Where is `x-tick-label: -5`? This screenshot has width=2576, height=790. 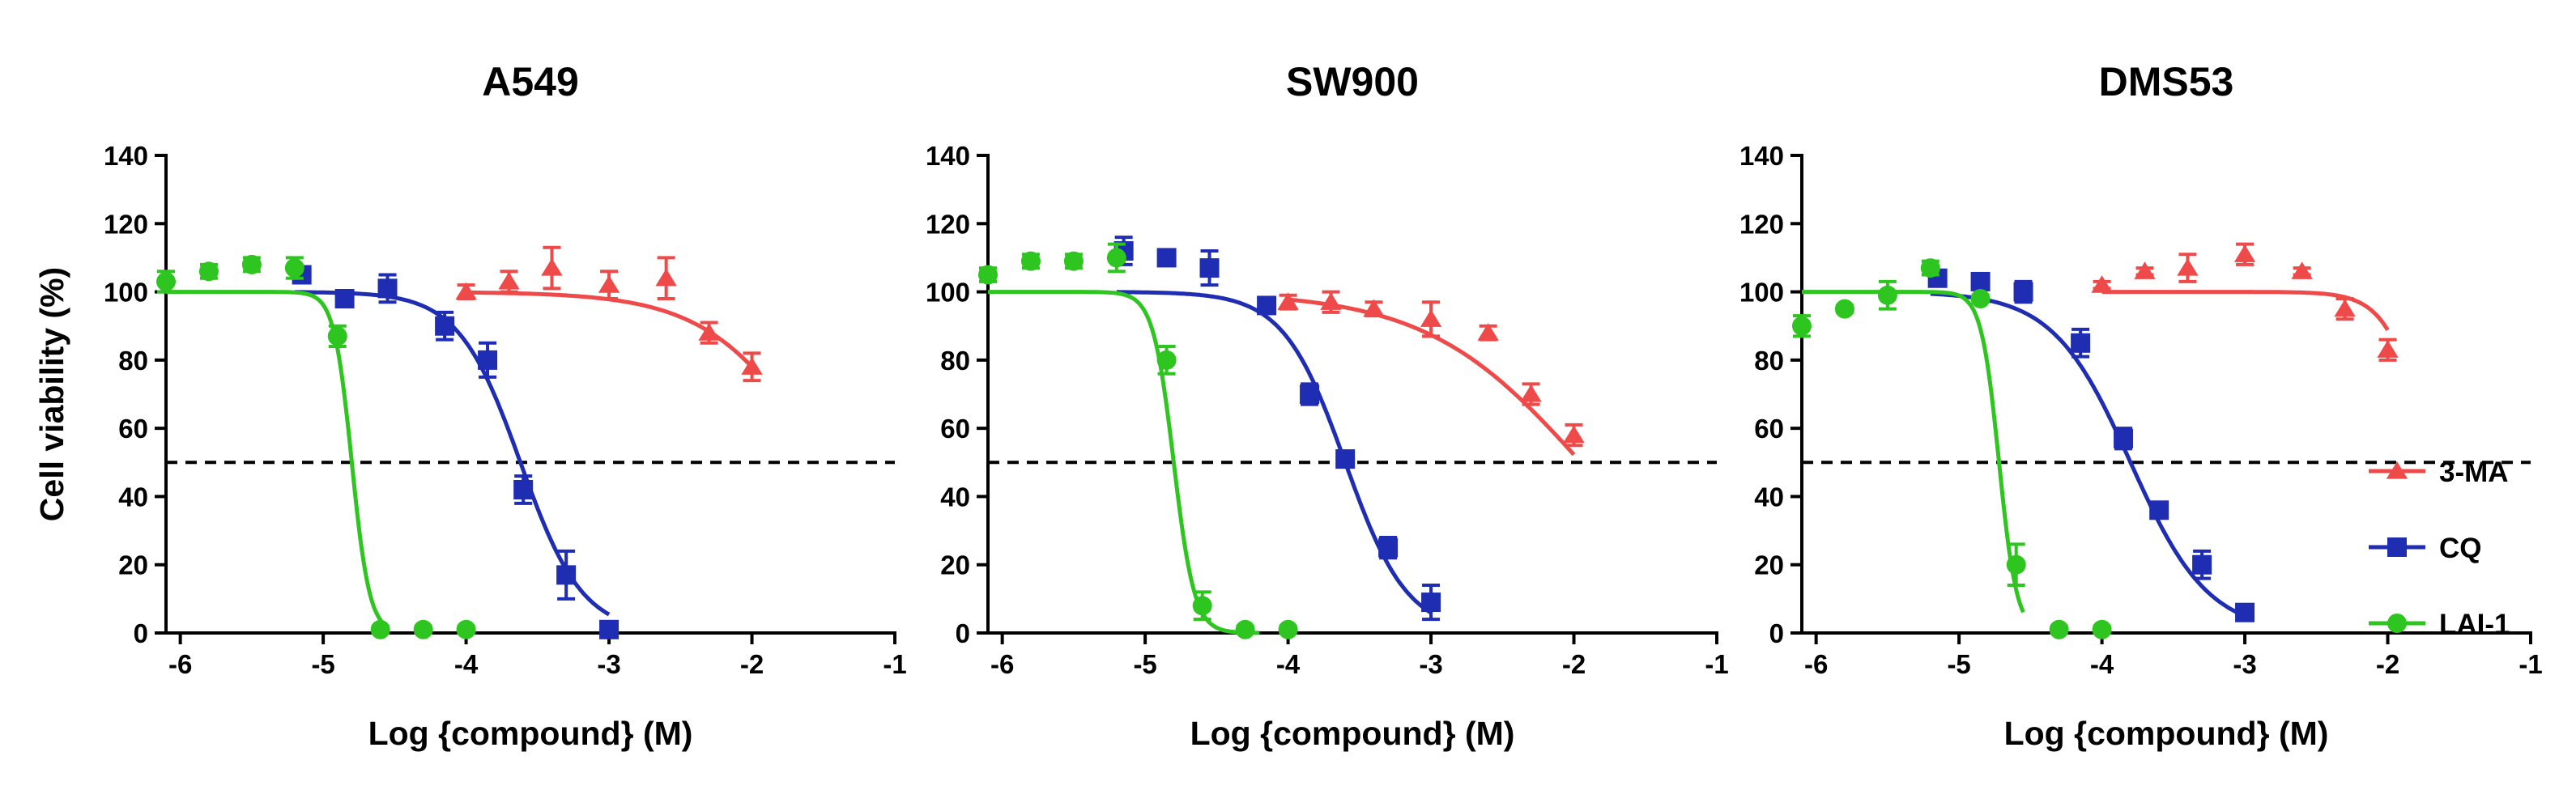
x-tick-label: -5 is located at coordinates (1958, 664).